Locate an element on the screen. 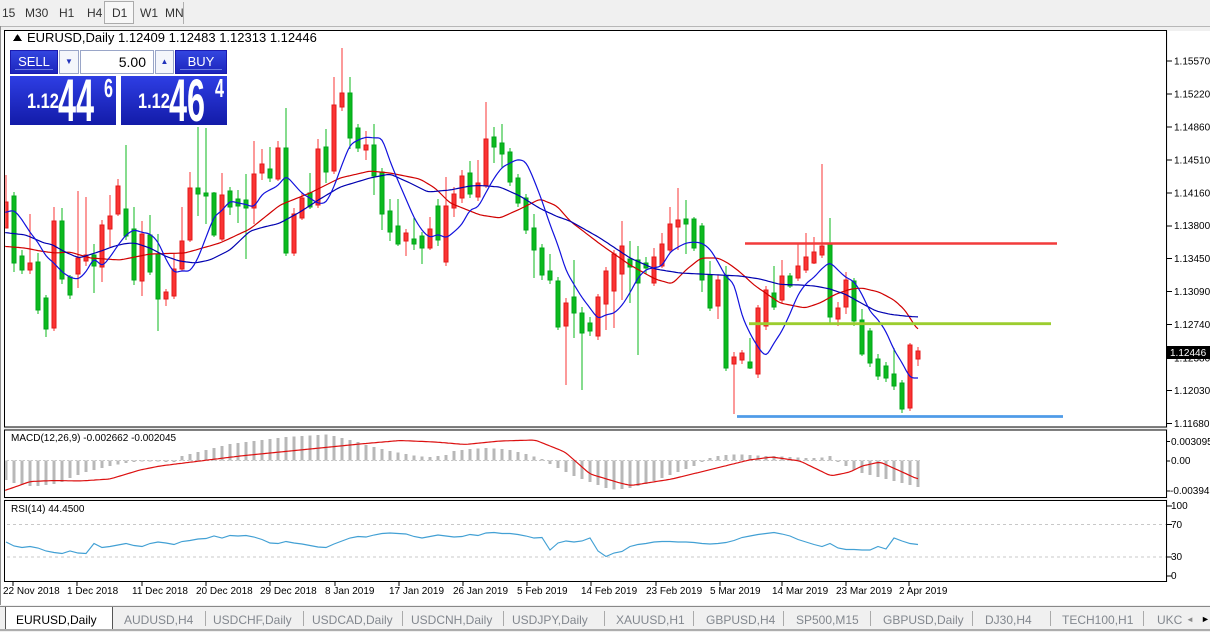 The width and height of the screenshot is (1210, 632). svg-text: 1.13090 is located at coordinates (1192, 292).